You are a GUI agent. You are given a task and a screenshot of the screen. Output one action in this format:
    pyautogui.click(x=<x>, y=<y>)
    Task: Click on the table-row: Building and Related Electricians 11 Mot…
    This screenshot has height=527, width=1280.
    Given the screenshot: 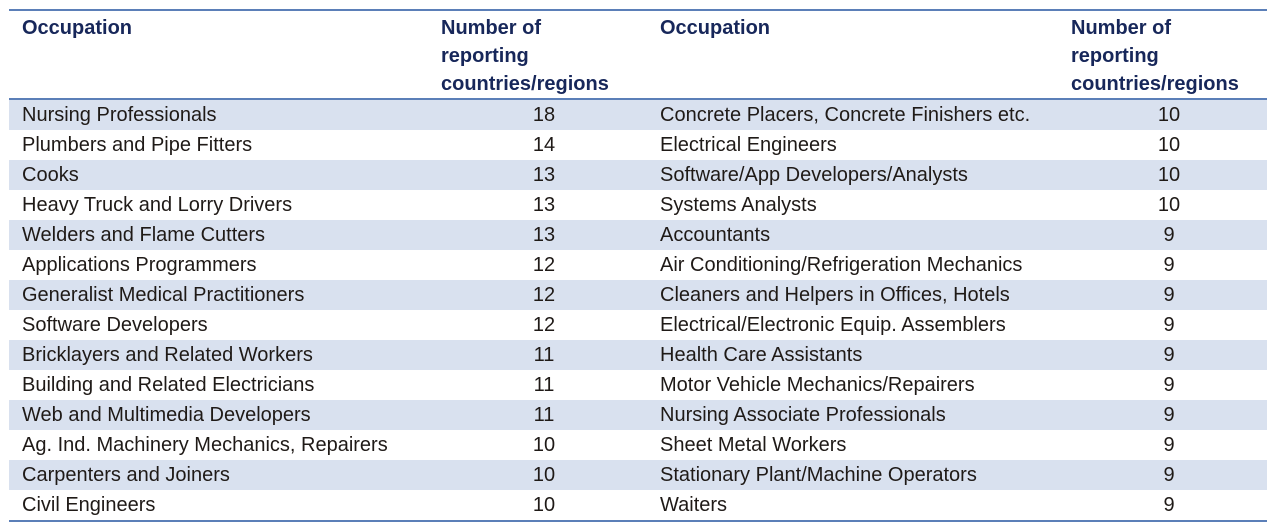 What is the action you would take?
    pyautogui.click(x=638, y=385)
    